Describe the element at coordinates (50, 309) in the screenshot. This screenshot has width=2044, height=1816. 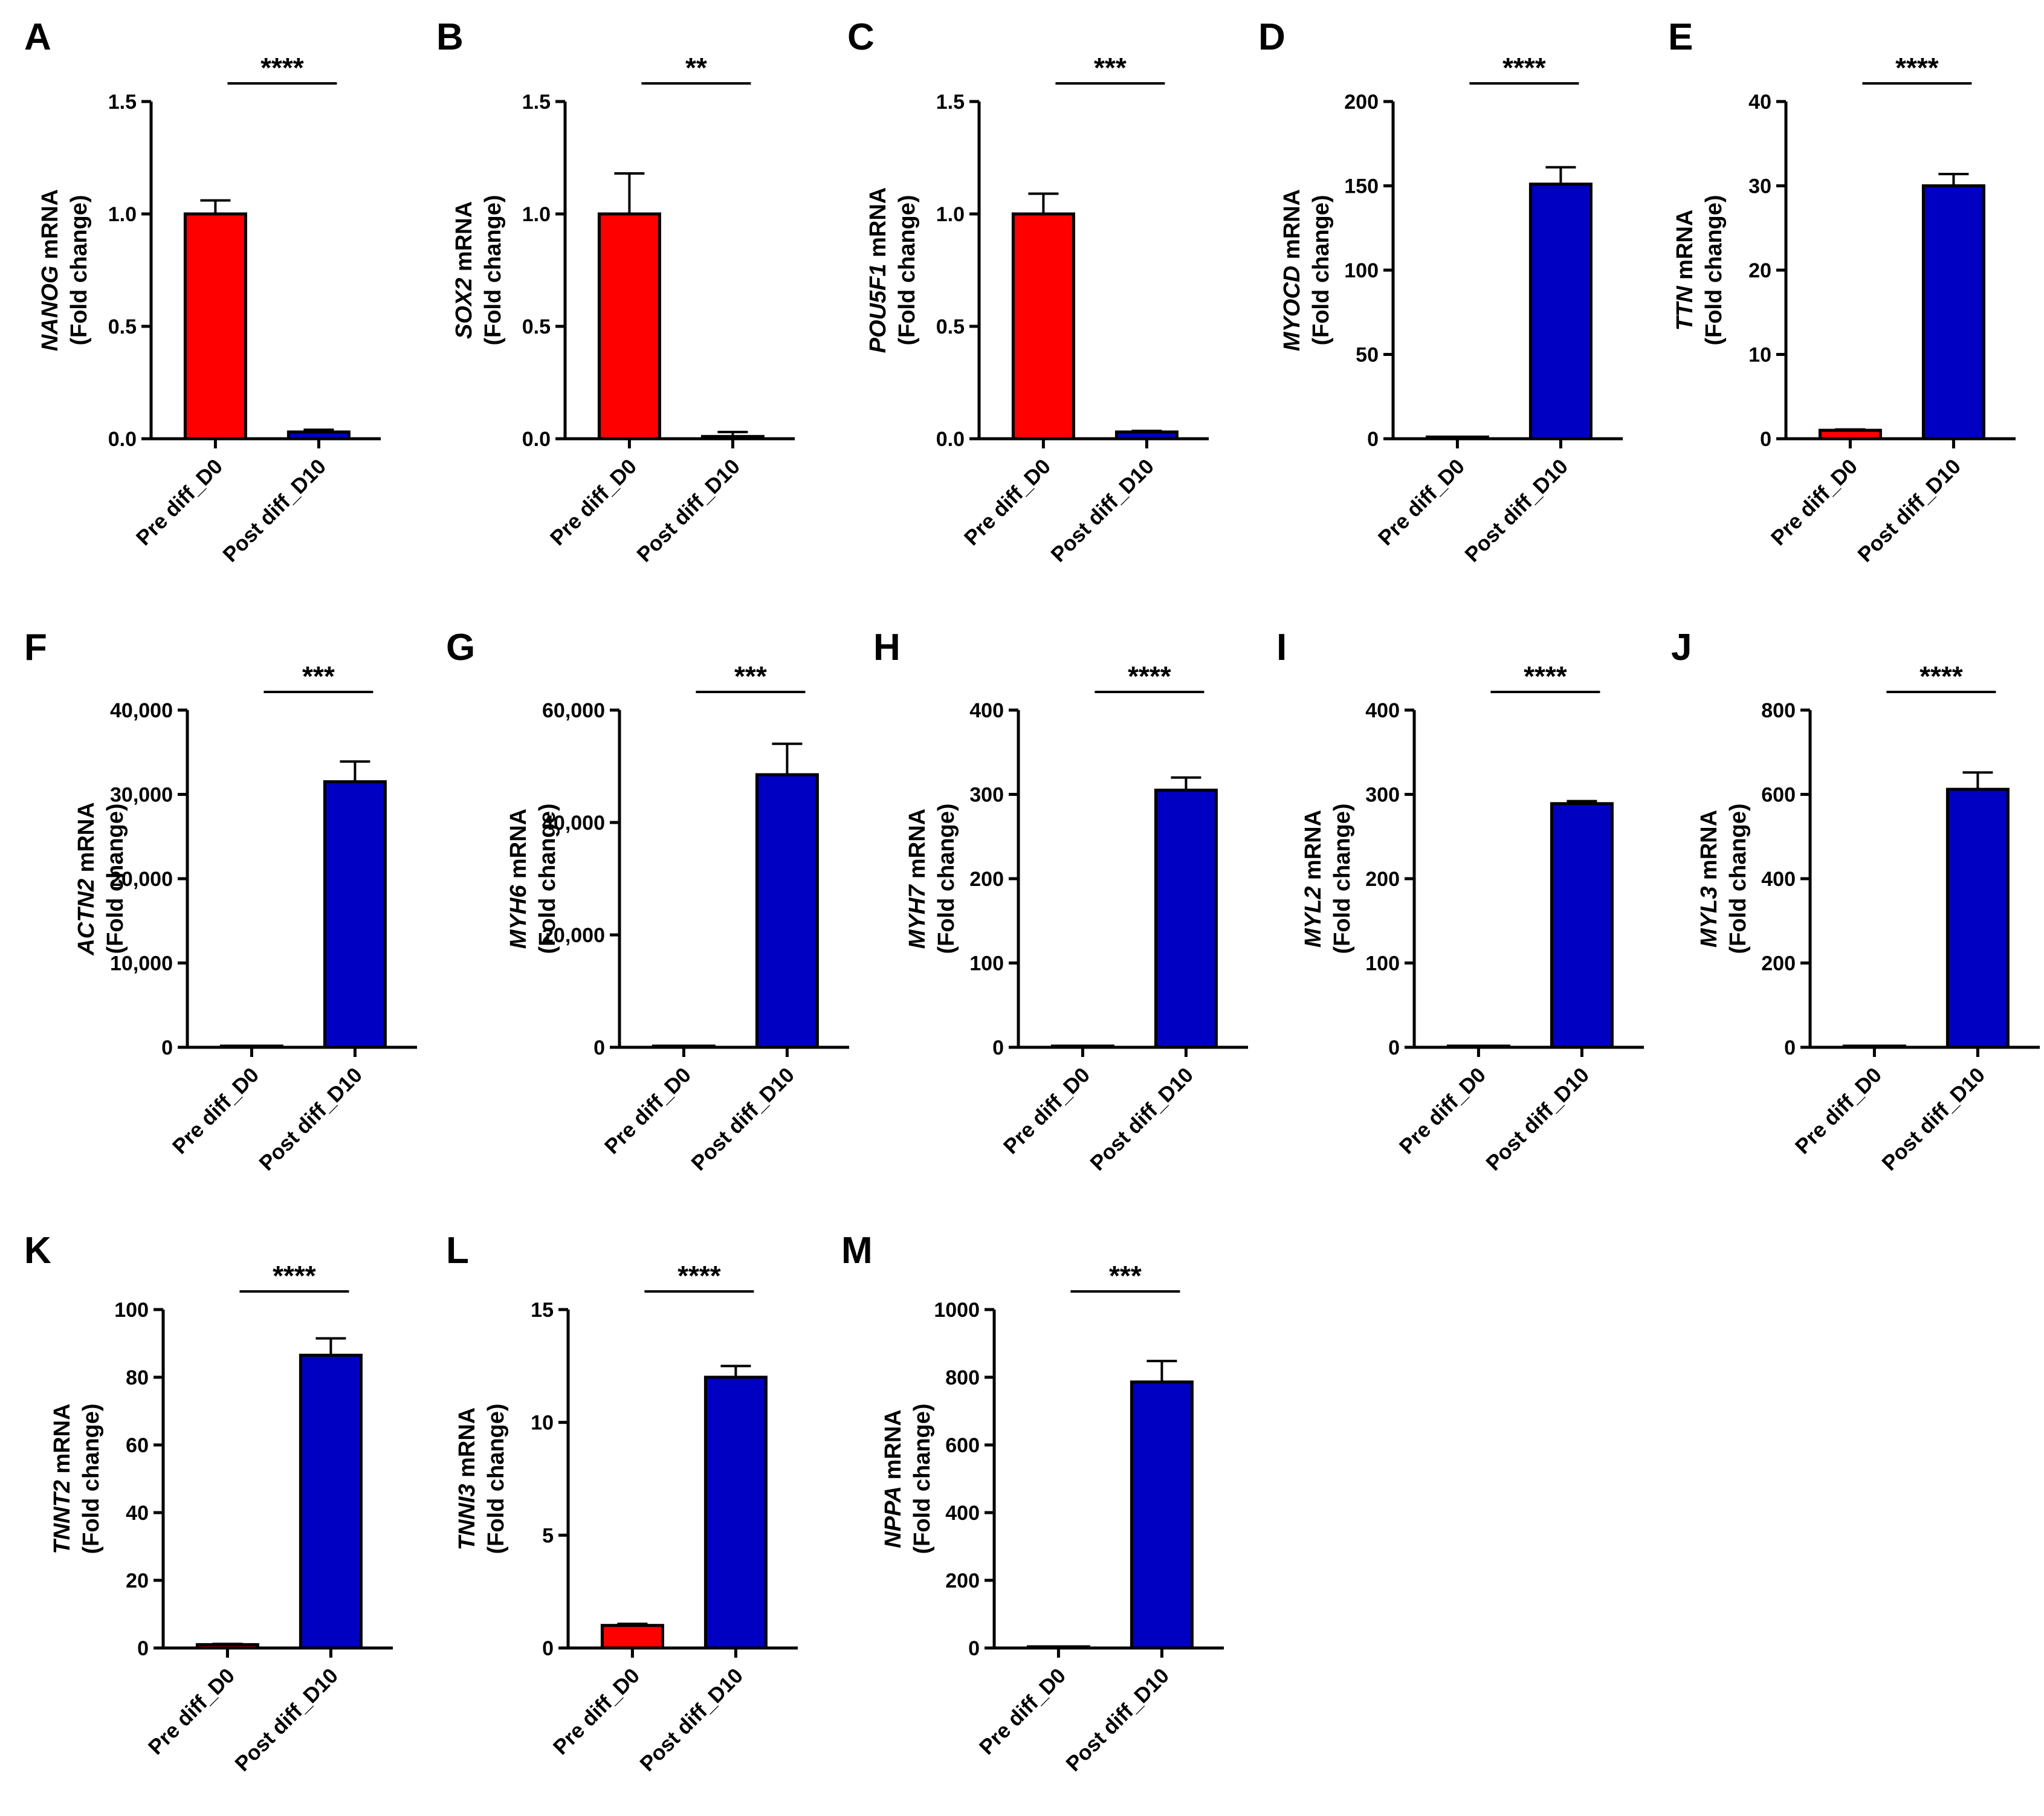
I see `y-axis-gene: NANOG` at that location.